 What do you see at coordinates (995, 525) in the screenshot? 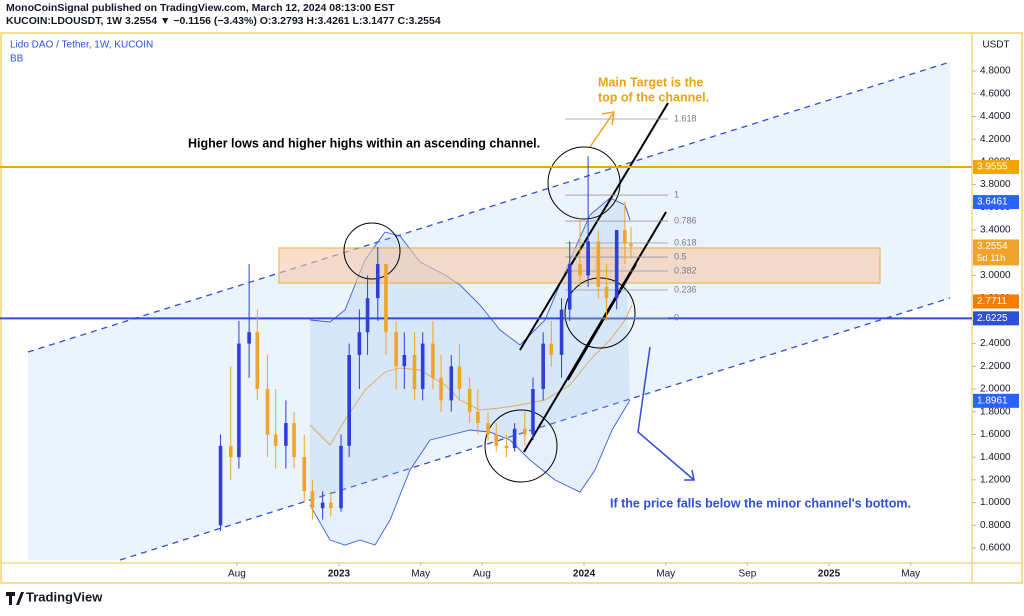
I see `y-tick-label: 0.8000` at bounding box center [995, 525].